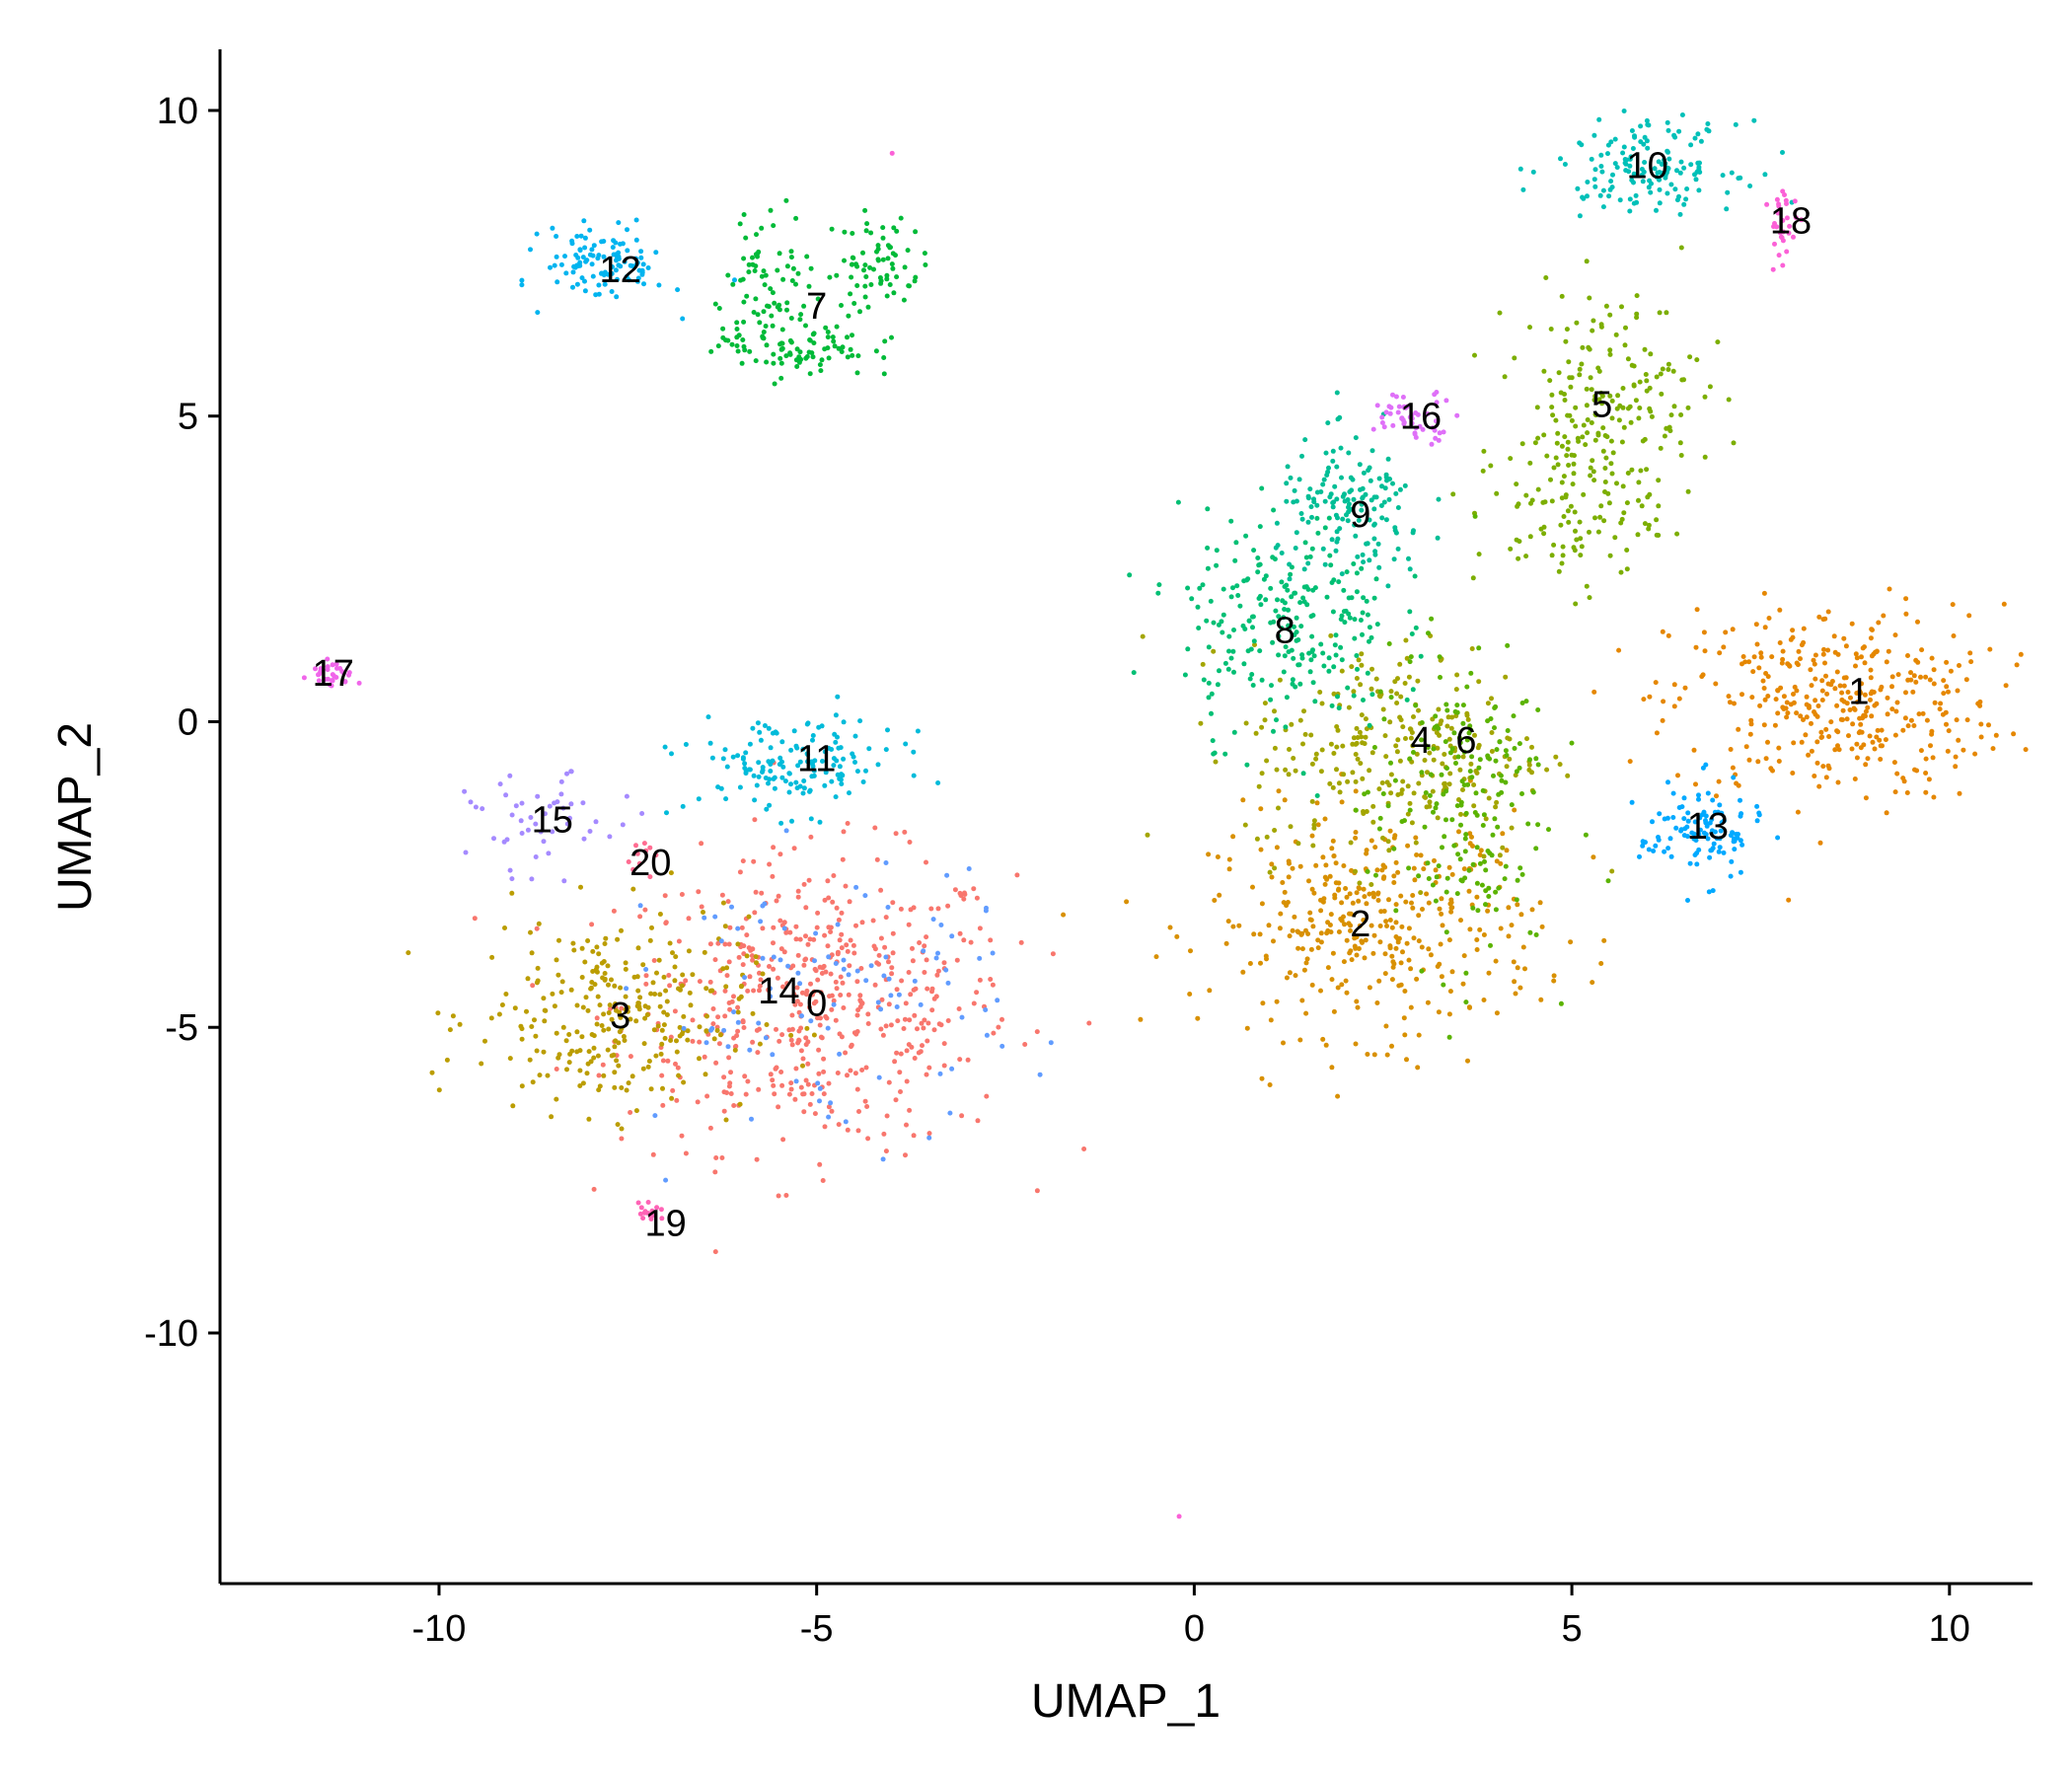 The image size is (2072, 1776). What do you see at coordinates (1373, 429) in the screenshot?
I see `cluster-16-point` at bounding box center [1373, 429].